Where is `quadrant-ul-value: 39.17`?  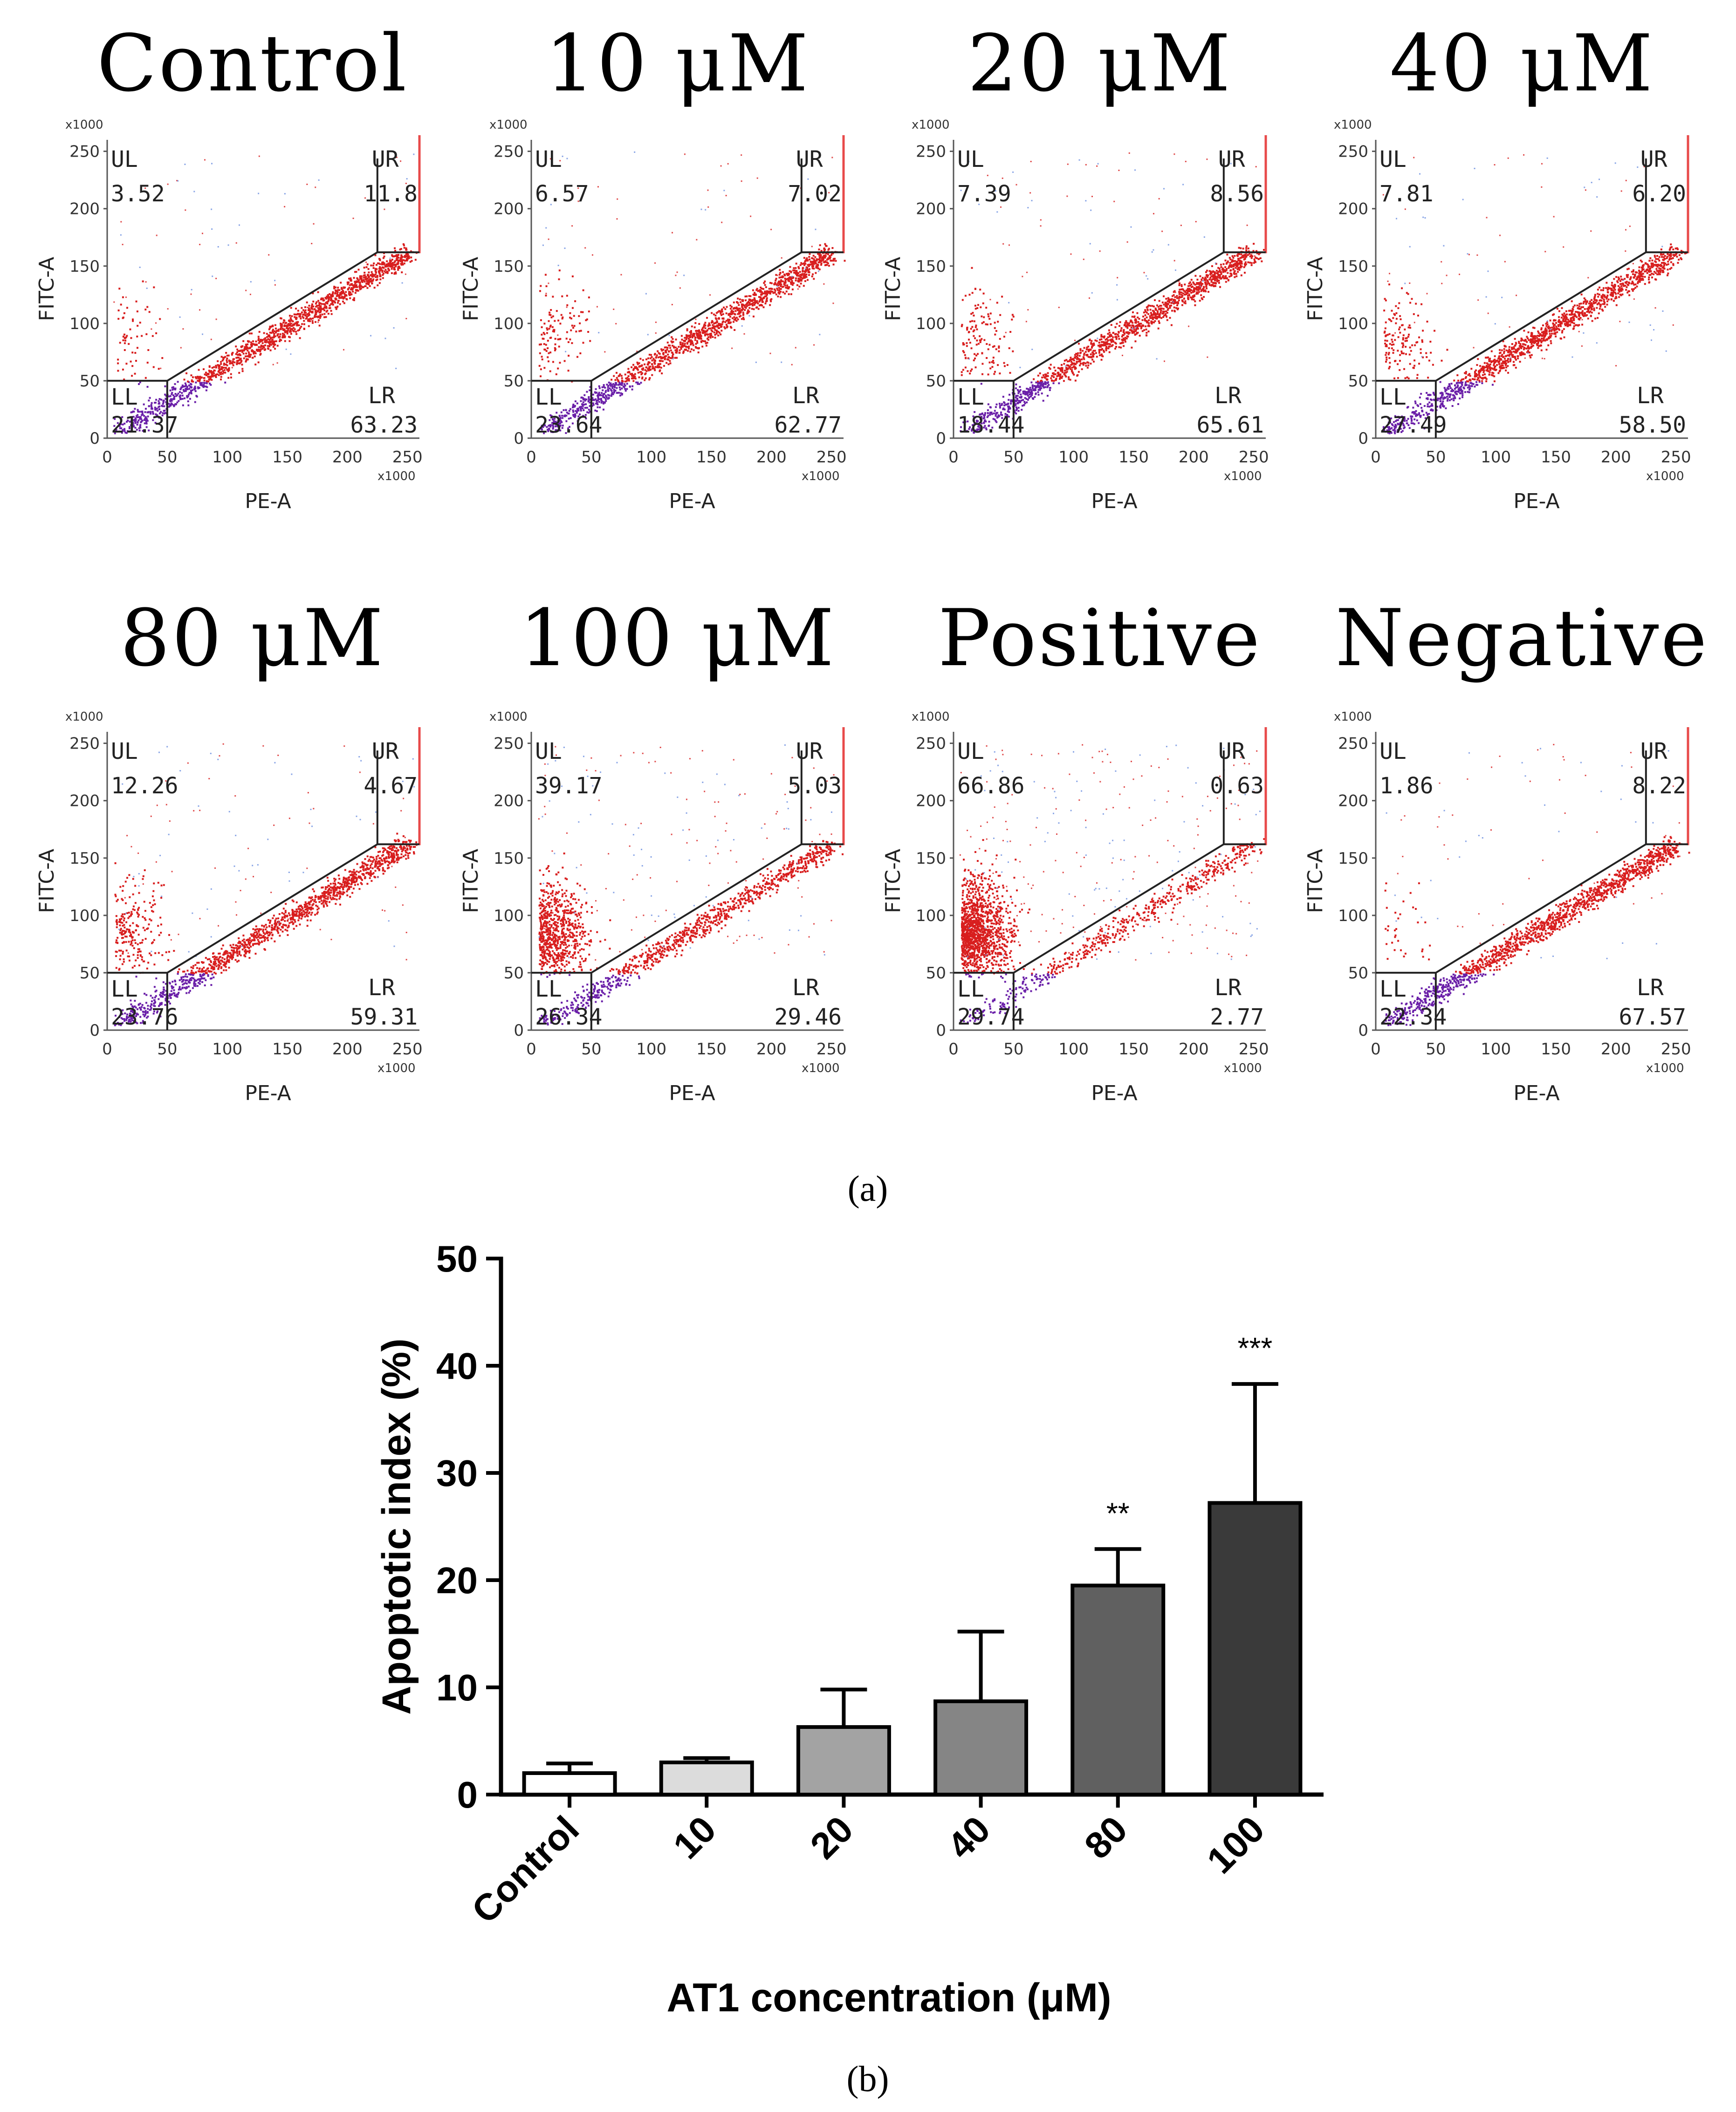 quadrant-ul-value: 39.17 is located at coordinates (569, 786).